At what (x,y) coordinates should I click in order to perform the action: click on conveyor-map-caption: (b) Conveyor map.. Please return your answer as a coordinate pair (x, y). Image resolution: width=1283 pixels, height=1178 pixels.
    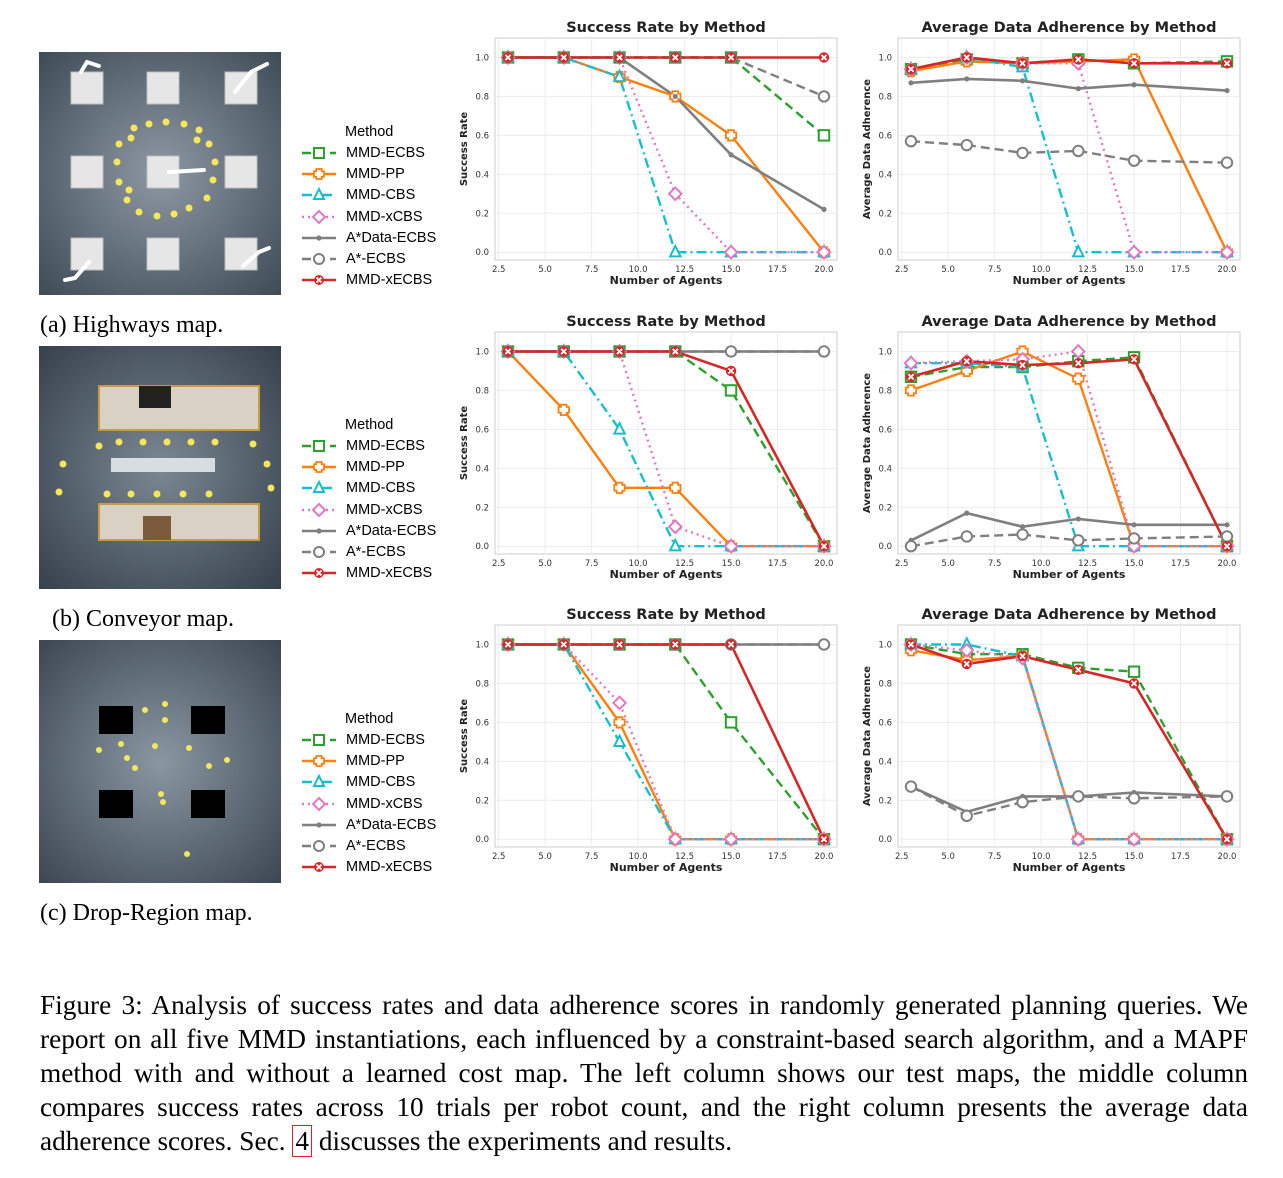
    Looking at the image, I should click on (143, 619).